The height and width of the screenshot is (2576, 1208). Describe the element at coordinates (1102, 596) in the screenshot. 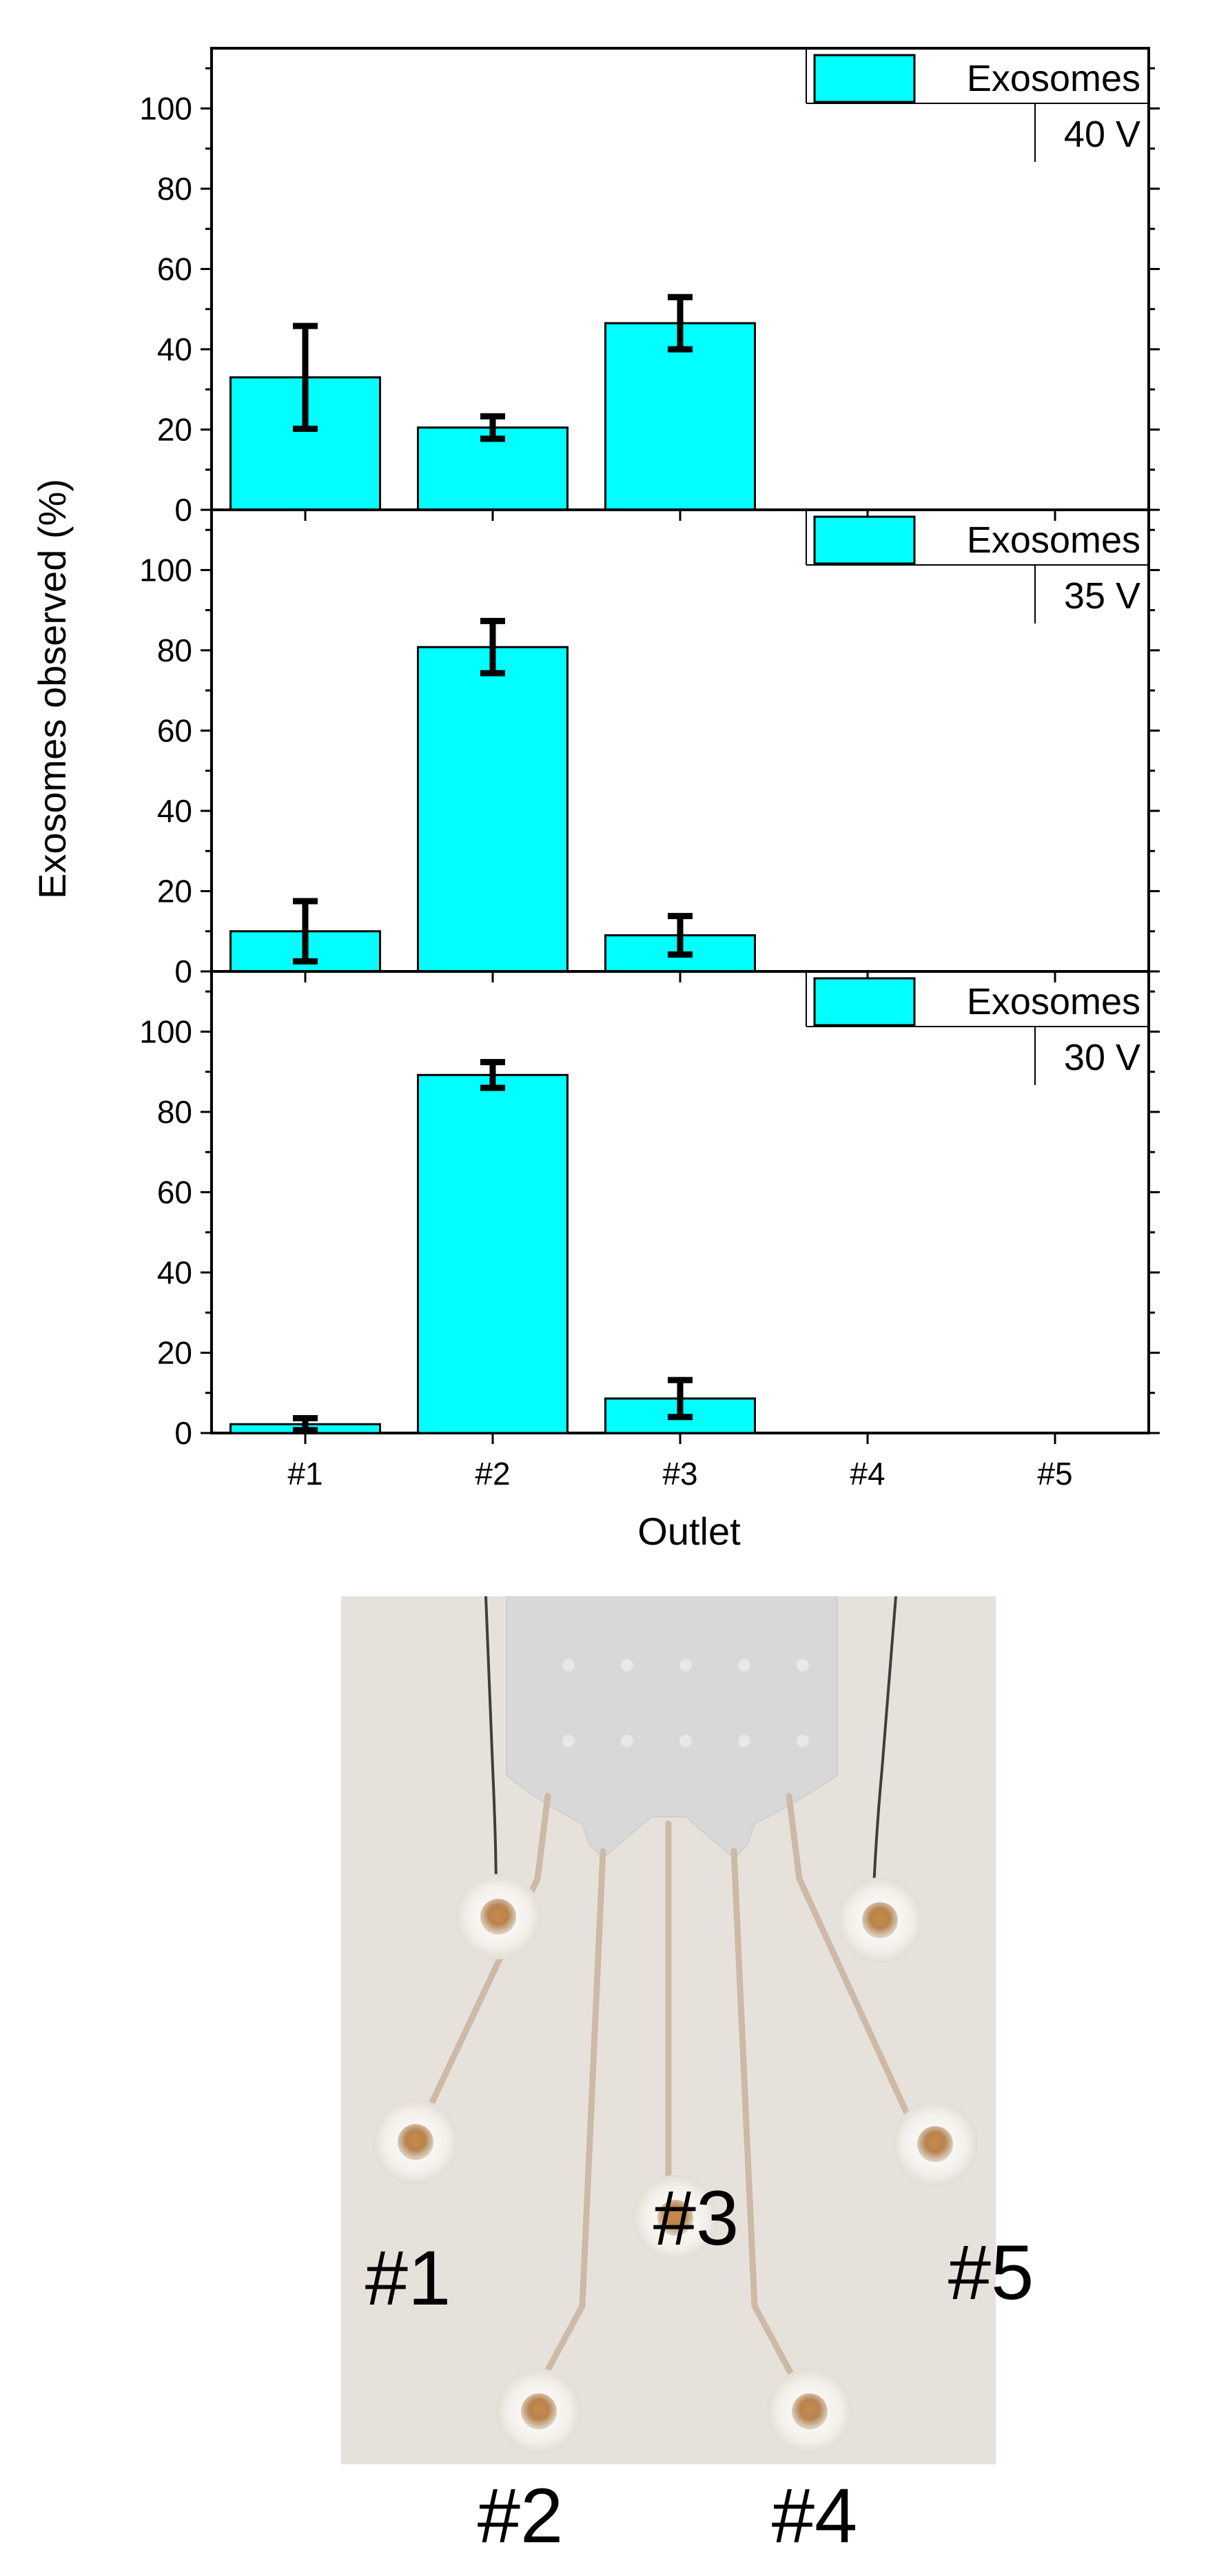

I see `condition-label: 35 V` at that location.